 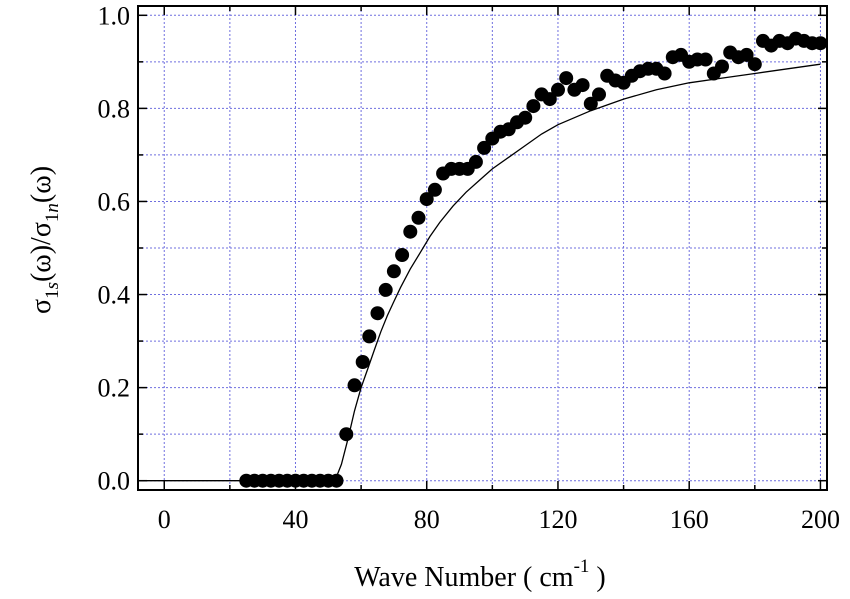 What do you see at coordinates (427, 519) in the screenshot?
I see `x-tick-label: 80` at bounding box center [427, 519].